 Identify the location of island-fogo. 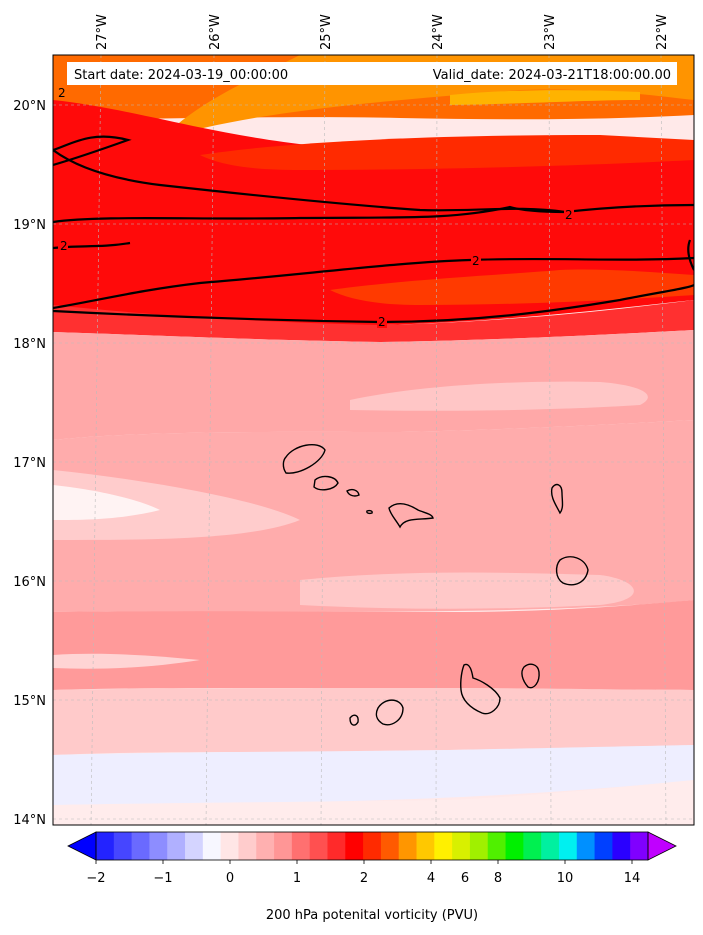
(389, 712).